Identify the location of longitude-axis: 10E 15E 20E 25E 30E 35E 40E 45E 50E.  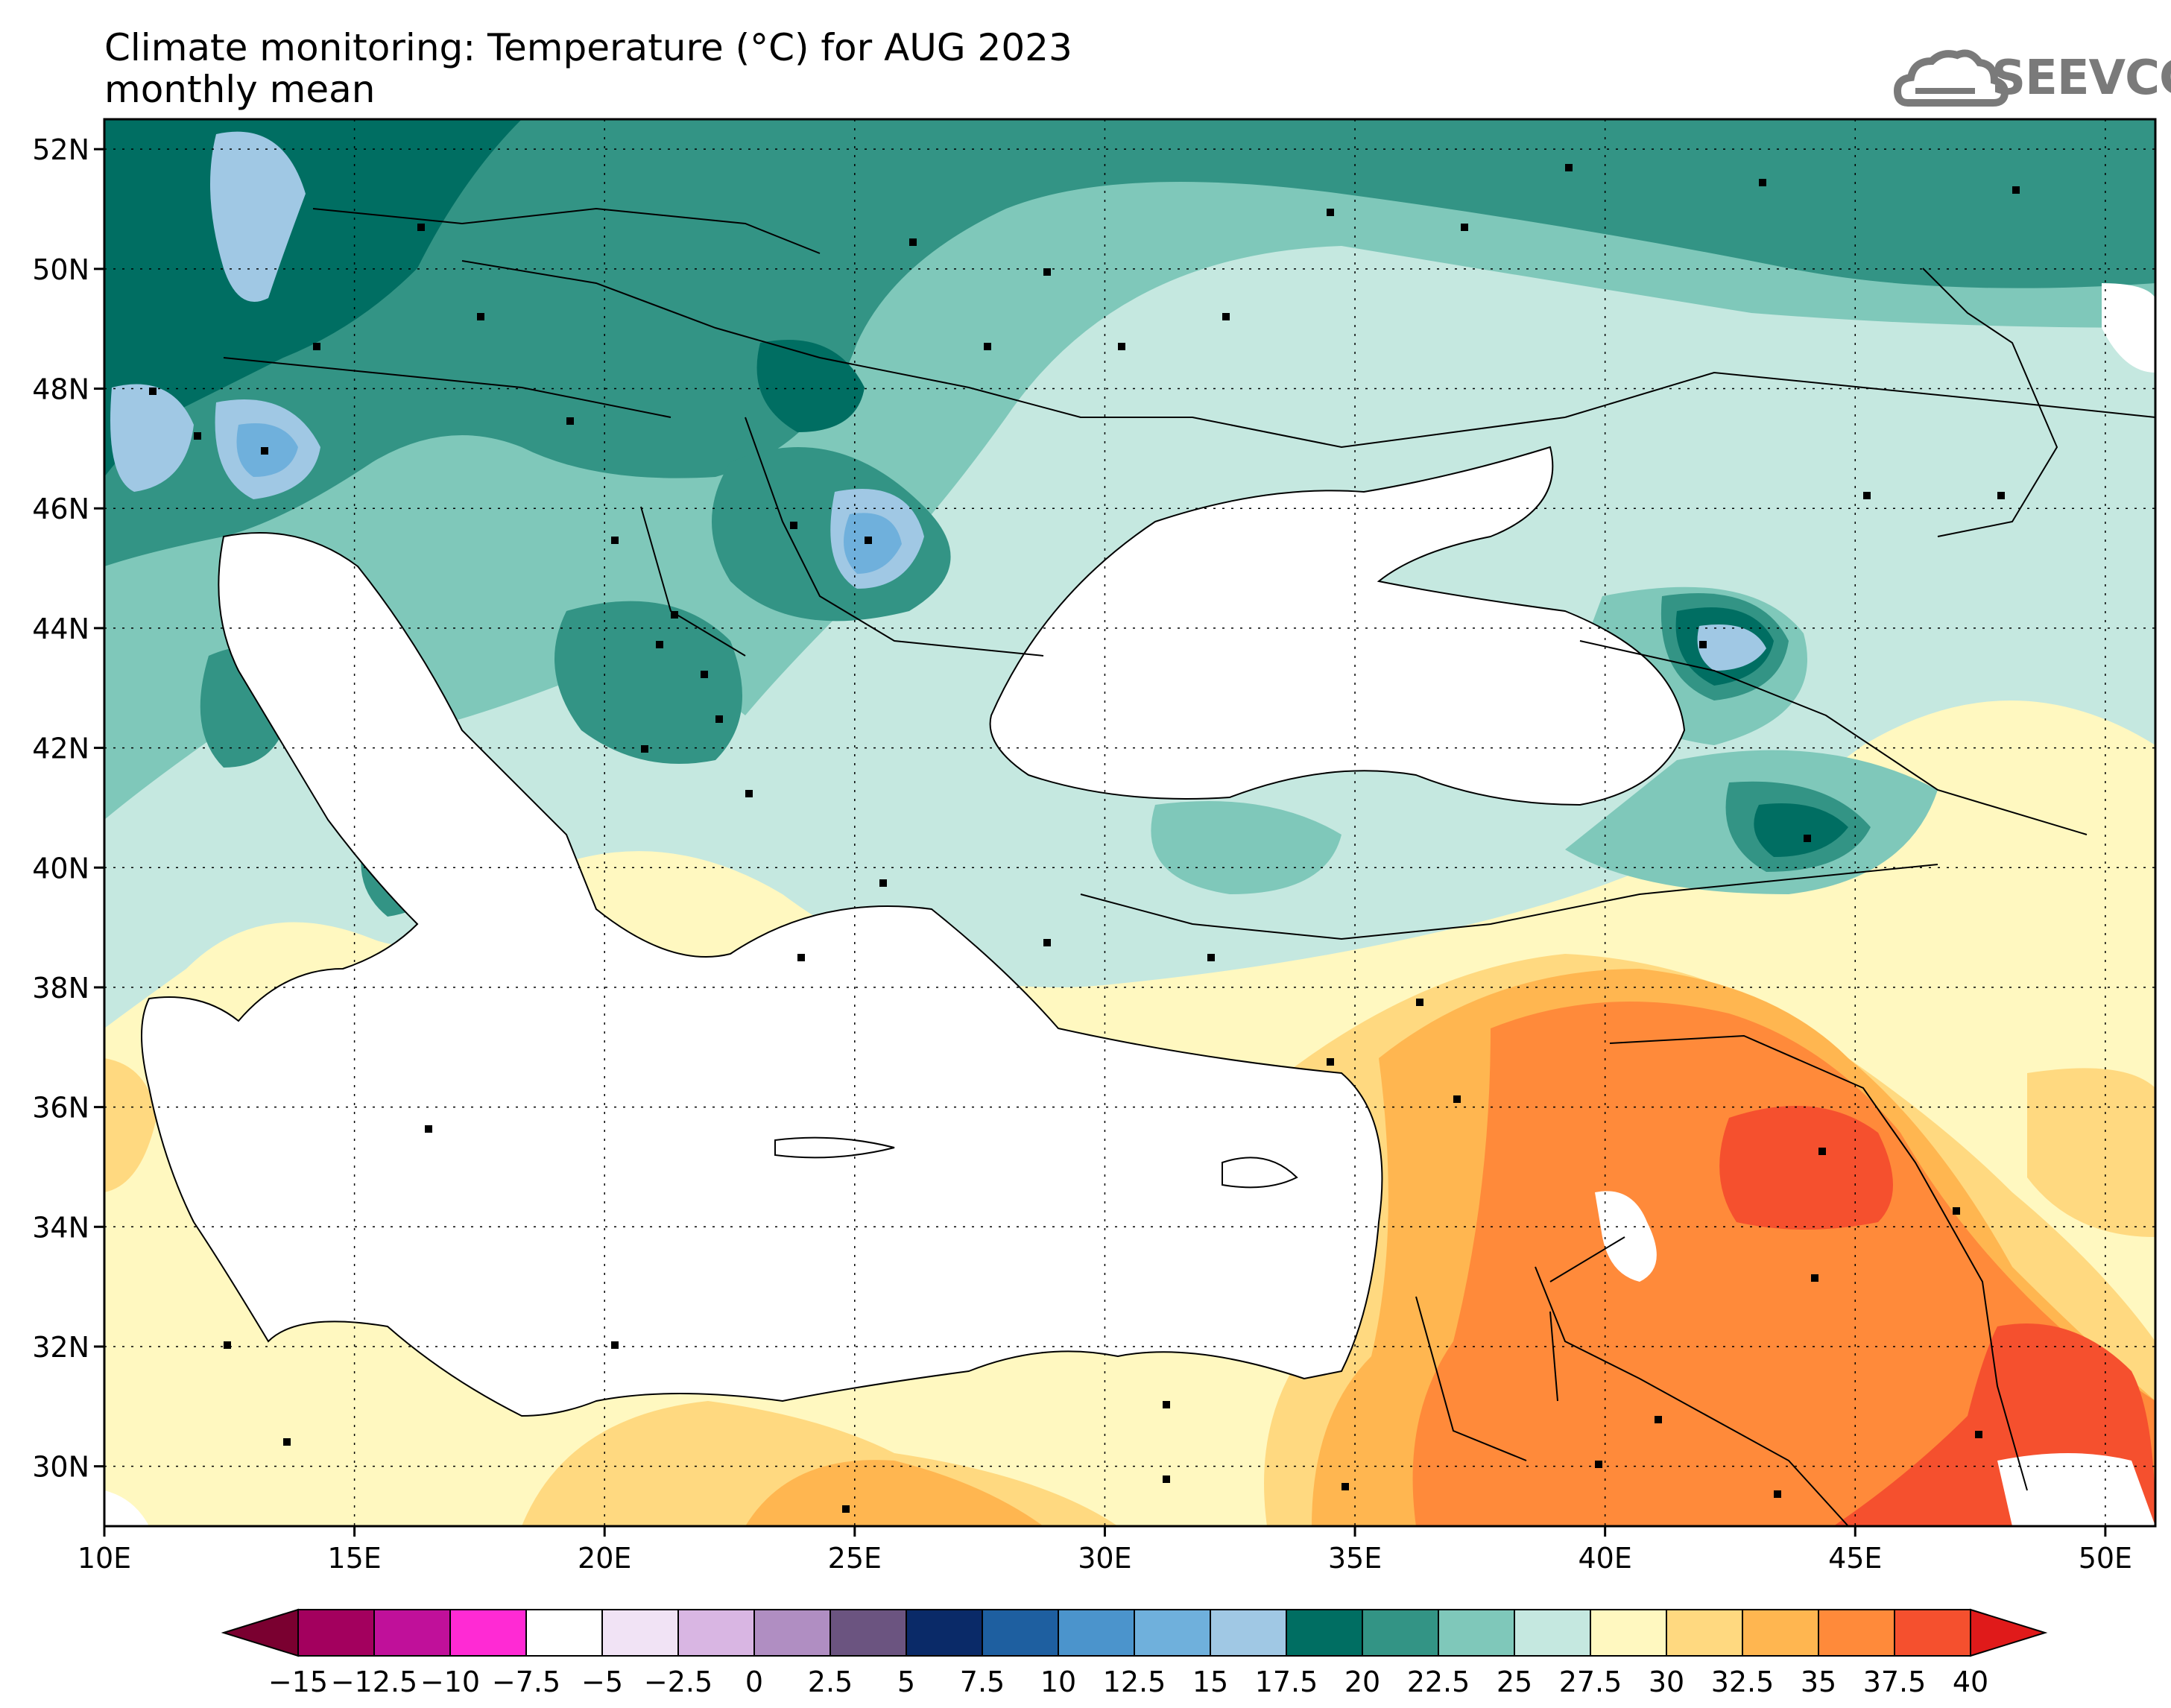
(1105, 1550).